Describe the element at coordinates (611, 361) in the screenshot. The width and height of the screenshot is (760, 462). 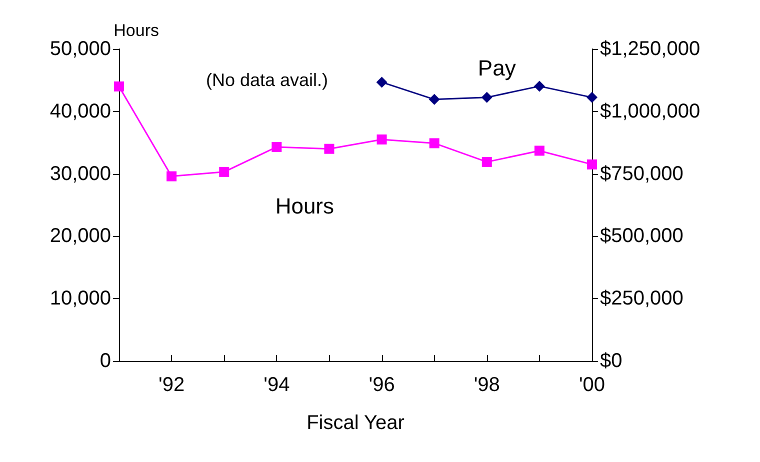
I see `y2-tick-label: $0` at that location.